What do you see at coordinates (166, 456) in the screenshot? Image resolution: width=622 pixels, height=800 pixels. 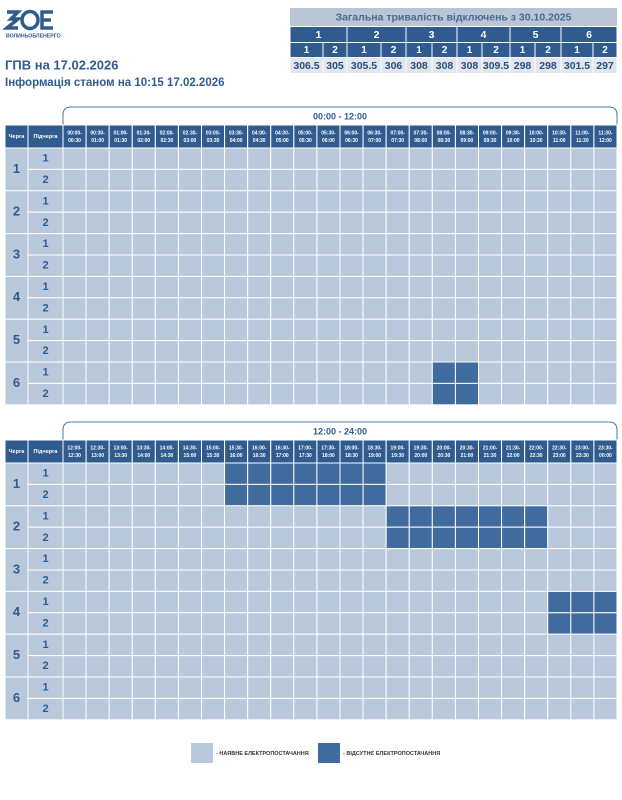 I see `slot-end: 14:30` at bounding box center [166, 456].